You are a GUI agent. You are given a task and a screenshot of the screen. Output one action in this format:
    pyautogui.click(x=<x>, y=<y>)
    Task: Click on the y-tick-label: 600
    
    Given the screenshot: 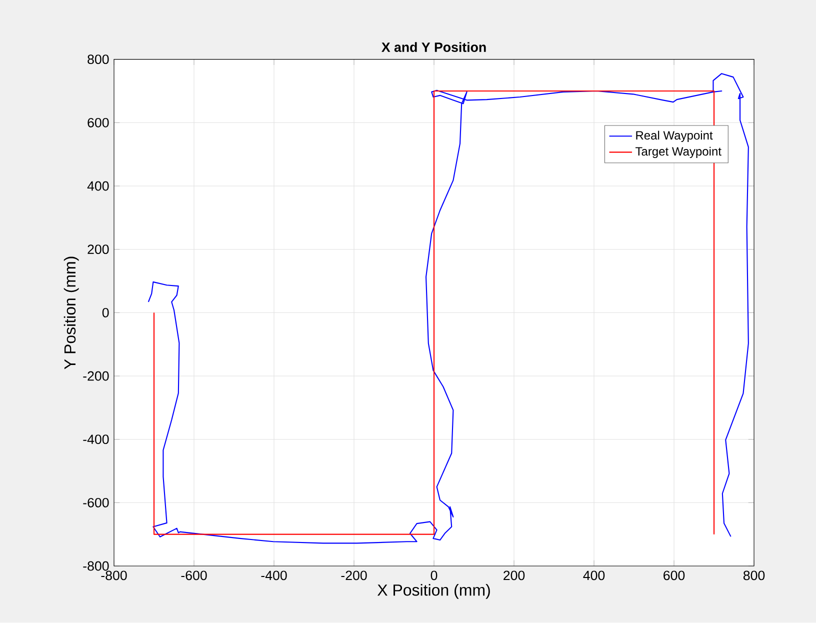 What is the action you would take?
    pyautogui.click(x=98, y=123)
    